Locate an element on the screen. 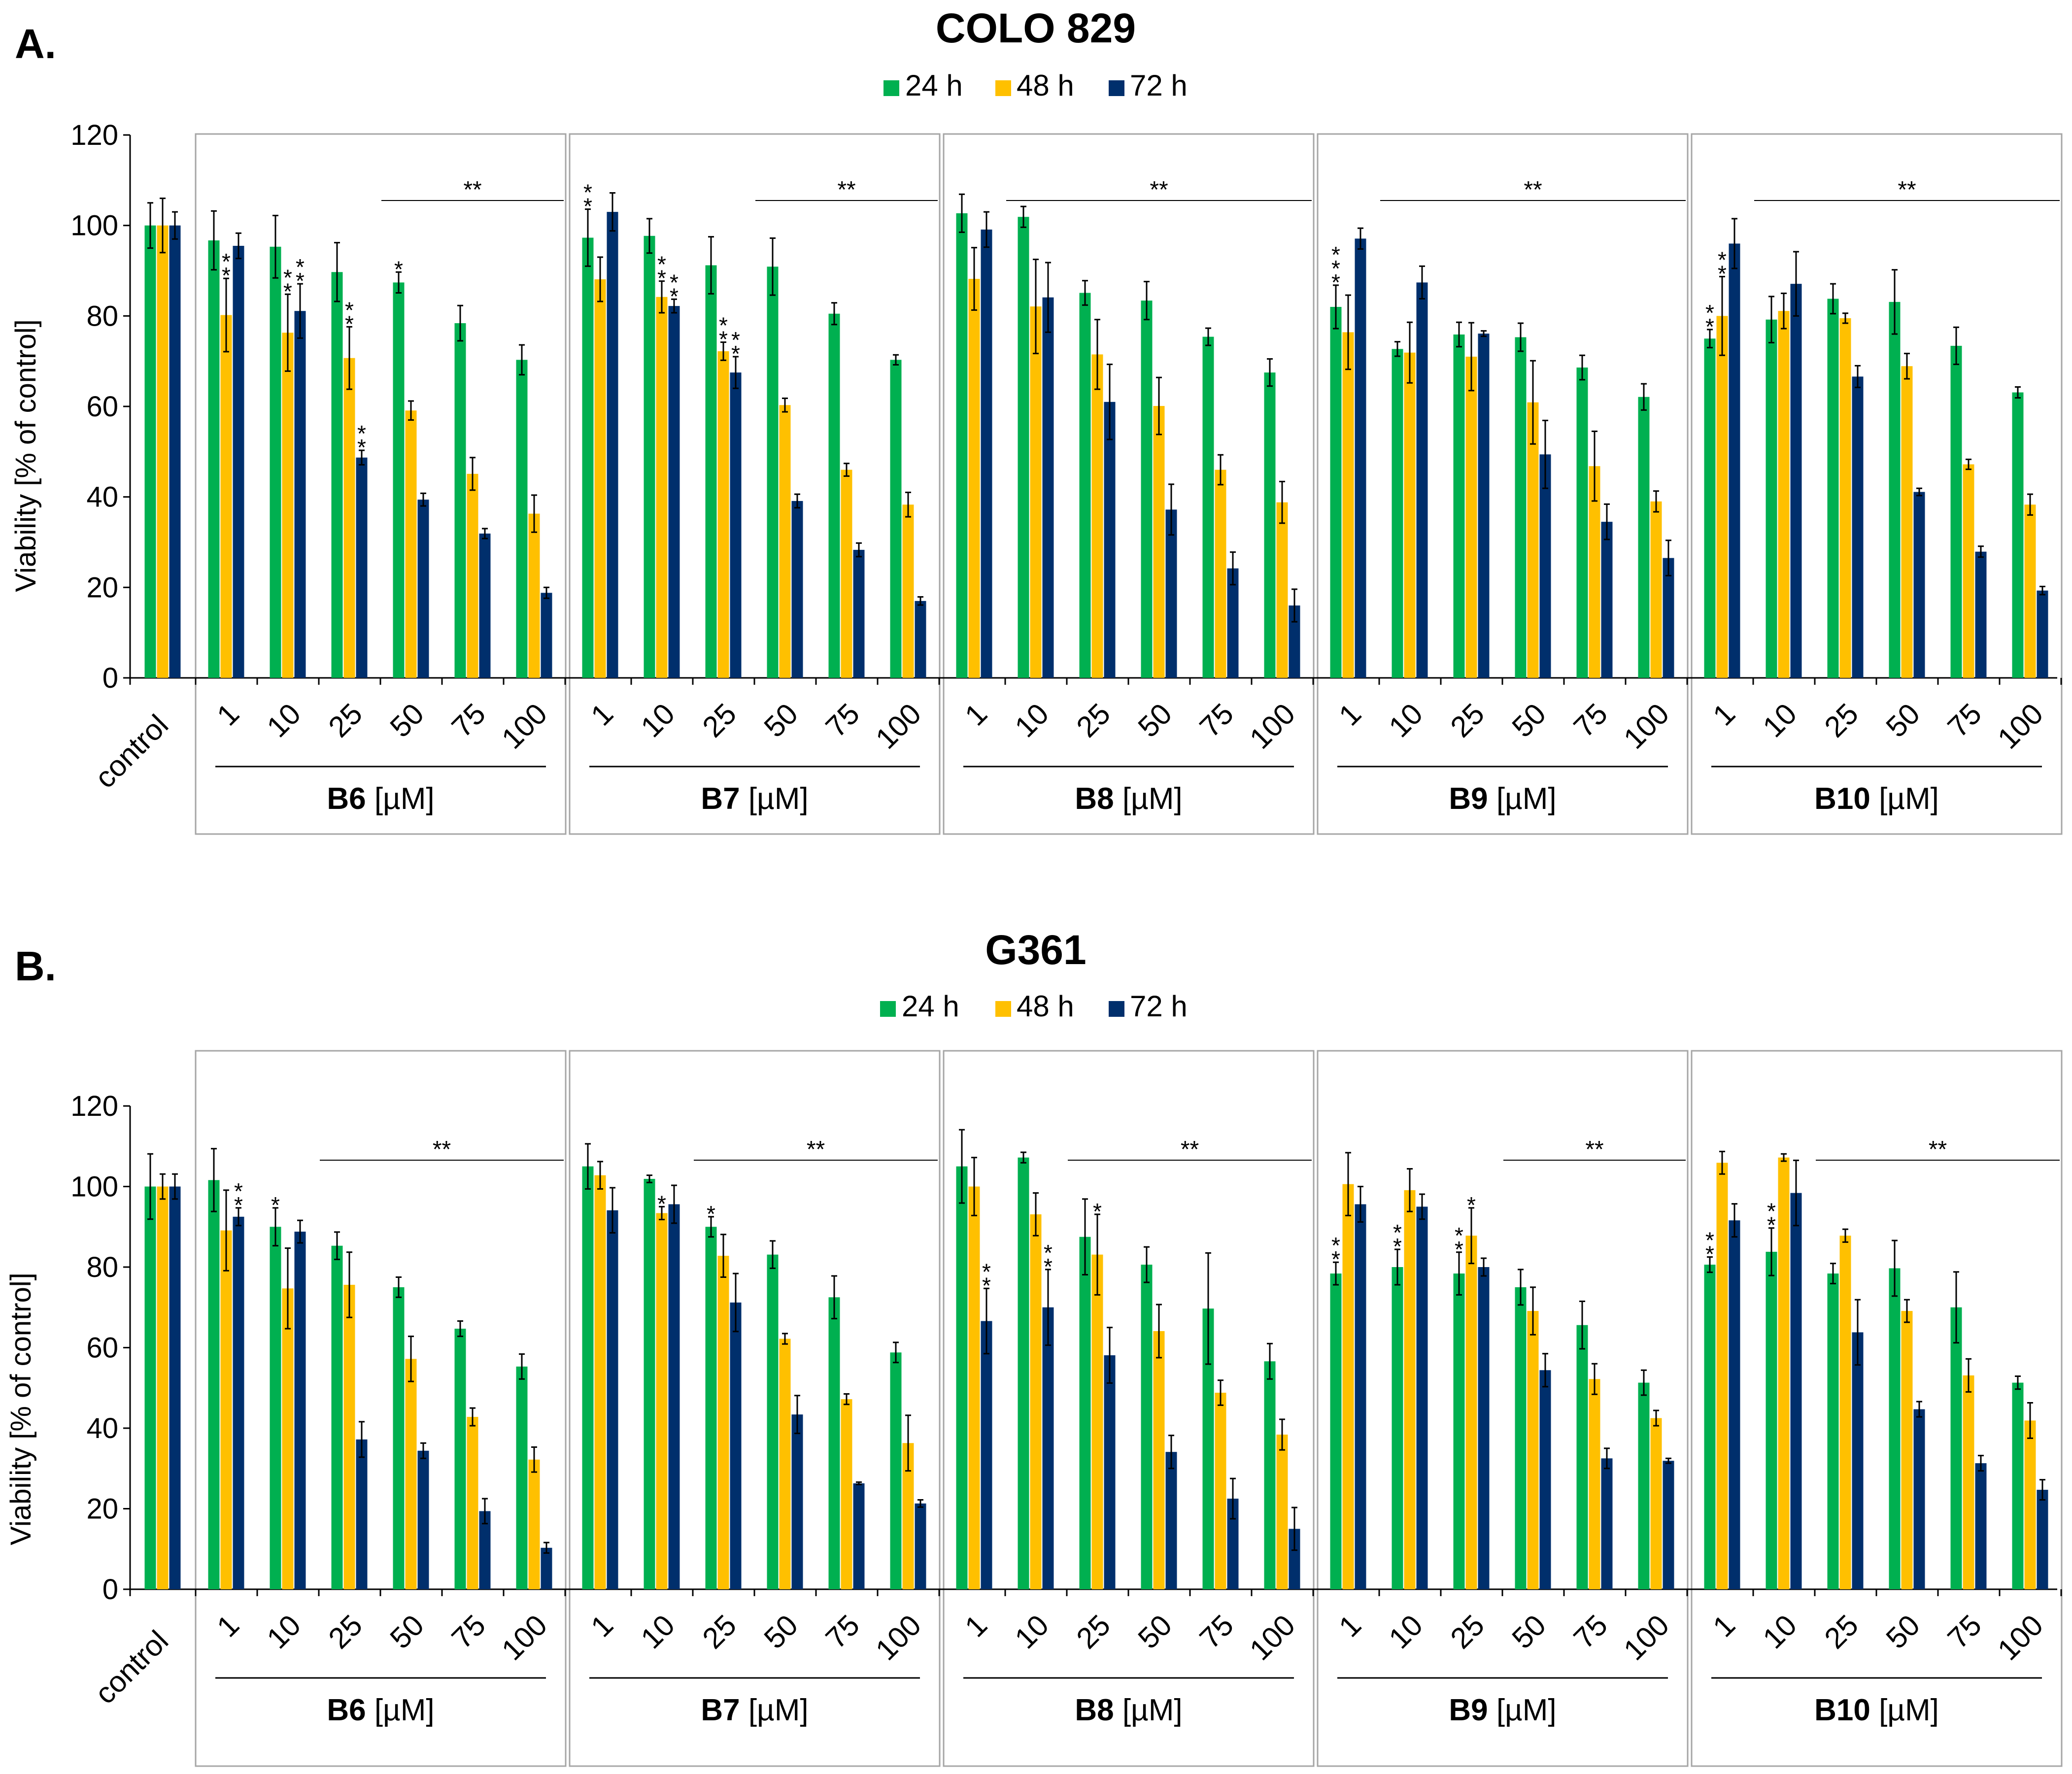 This screenshot has height=1774, width=2072. bar-B9-25-24h is located at coordinates (1459, 1431).